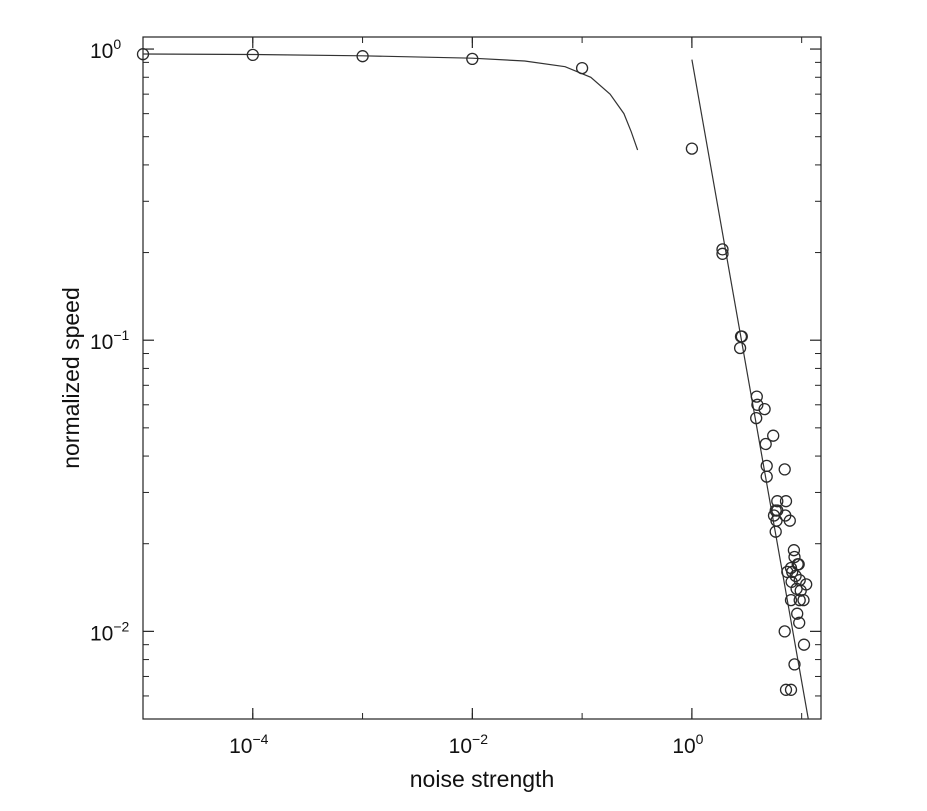 Image resolution: width=927 pixels, height=811 pixels. I want to click on x-tick-labels: 10⁻⁴ 10⁻² 10⁰, so click(466, 744).